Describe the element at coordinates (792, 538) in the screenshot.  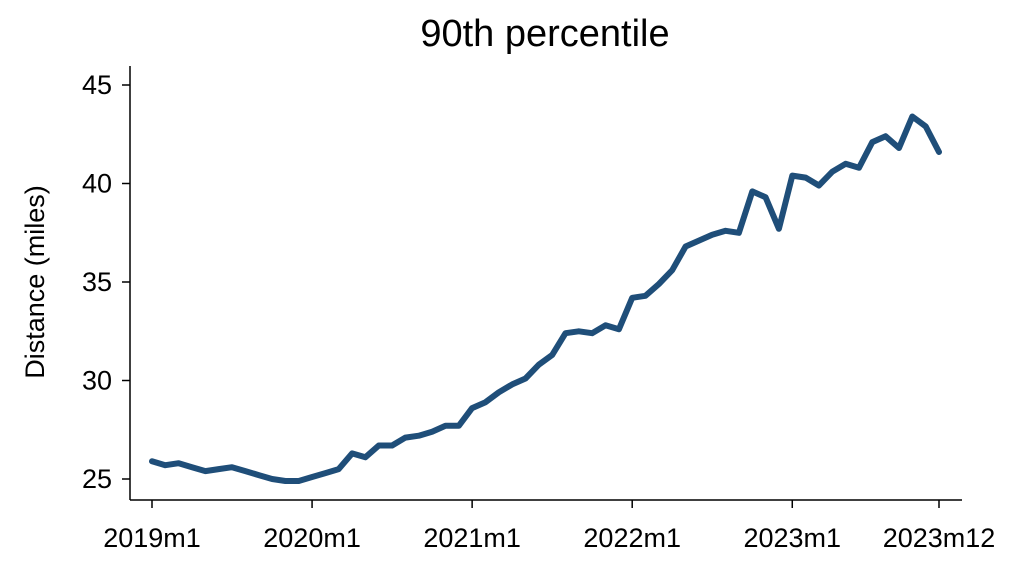
I see `x-tick-label: 2023m1` at that location.